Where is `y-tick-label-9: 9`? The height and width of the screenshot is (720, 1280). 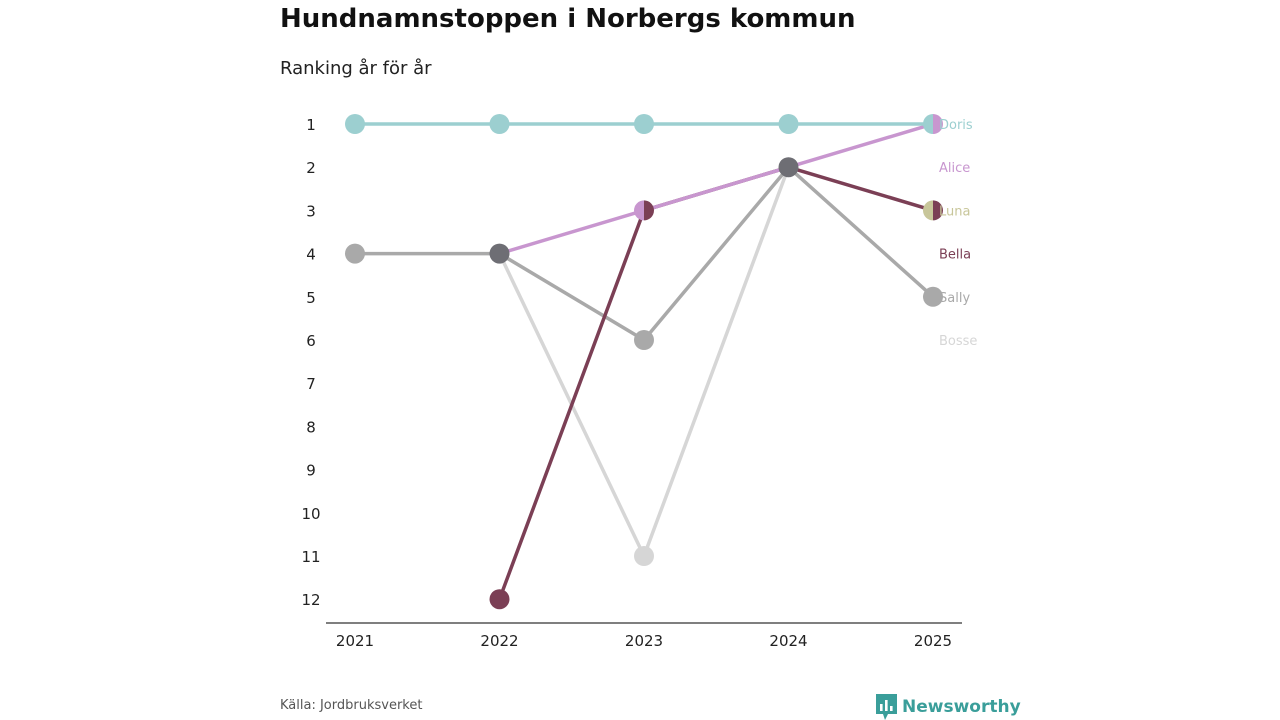
y-tick-label-9: 9 is located at coordinates (311, 471).